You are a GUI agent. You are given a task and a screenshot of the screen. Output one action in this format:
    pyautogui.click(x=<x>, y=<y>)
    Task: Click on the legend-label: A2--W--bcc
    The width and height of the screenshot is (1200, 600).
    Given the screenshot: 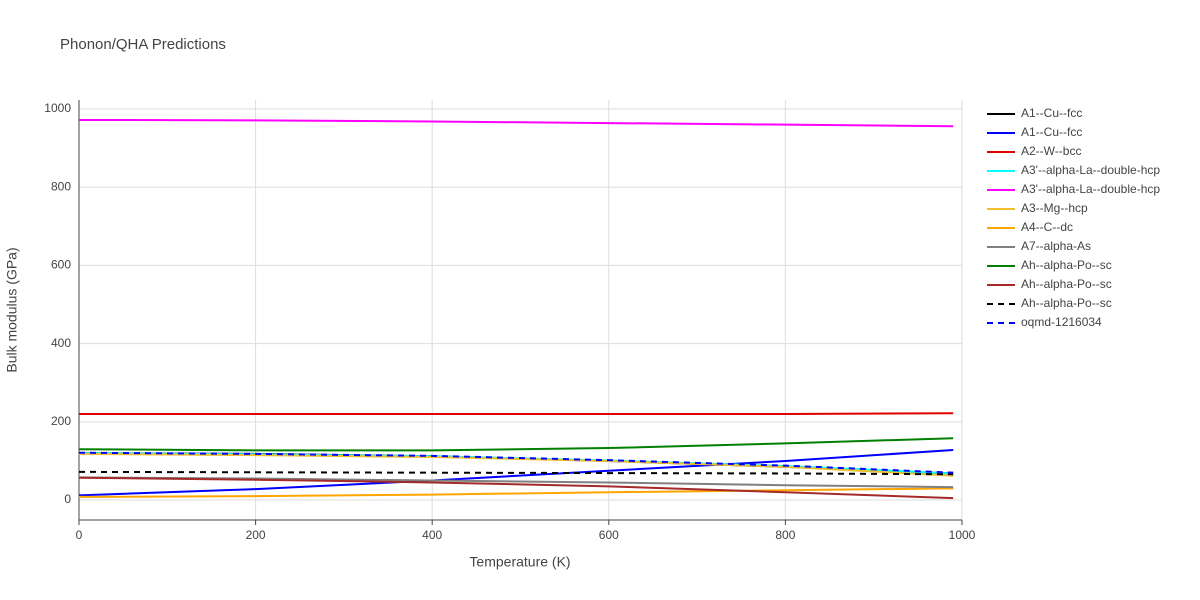 What is the action you would take?
    pyautogui.click(x=1051, y=151)
    